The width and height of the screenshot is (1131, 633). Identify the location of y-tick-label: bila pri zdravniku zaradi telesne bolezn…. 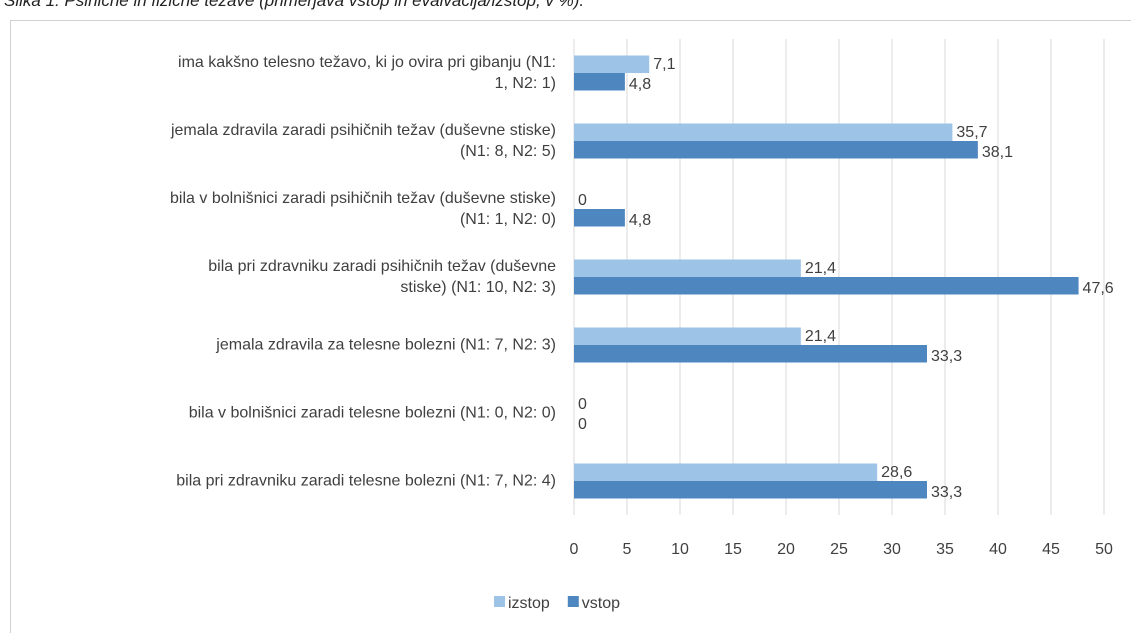
(366, 481).